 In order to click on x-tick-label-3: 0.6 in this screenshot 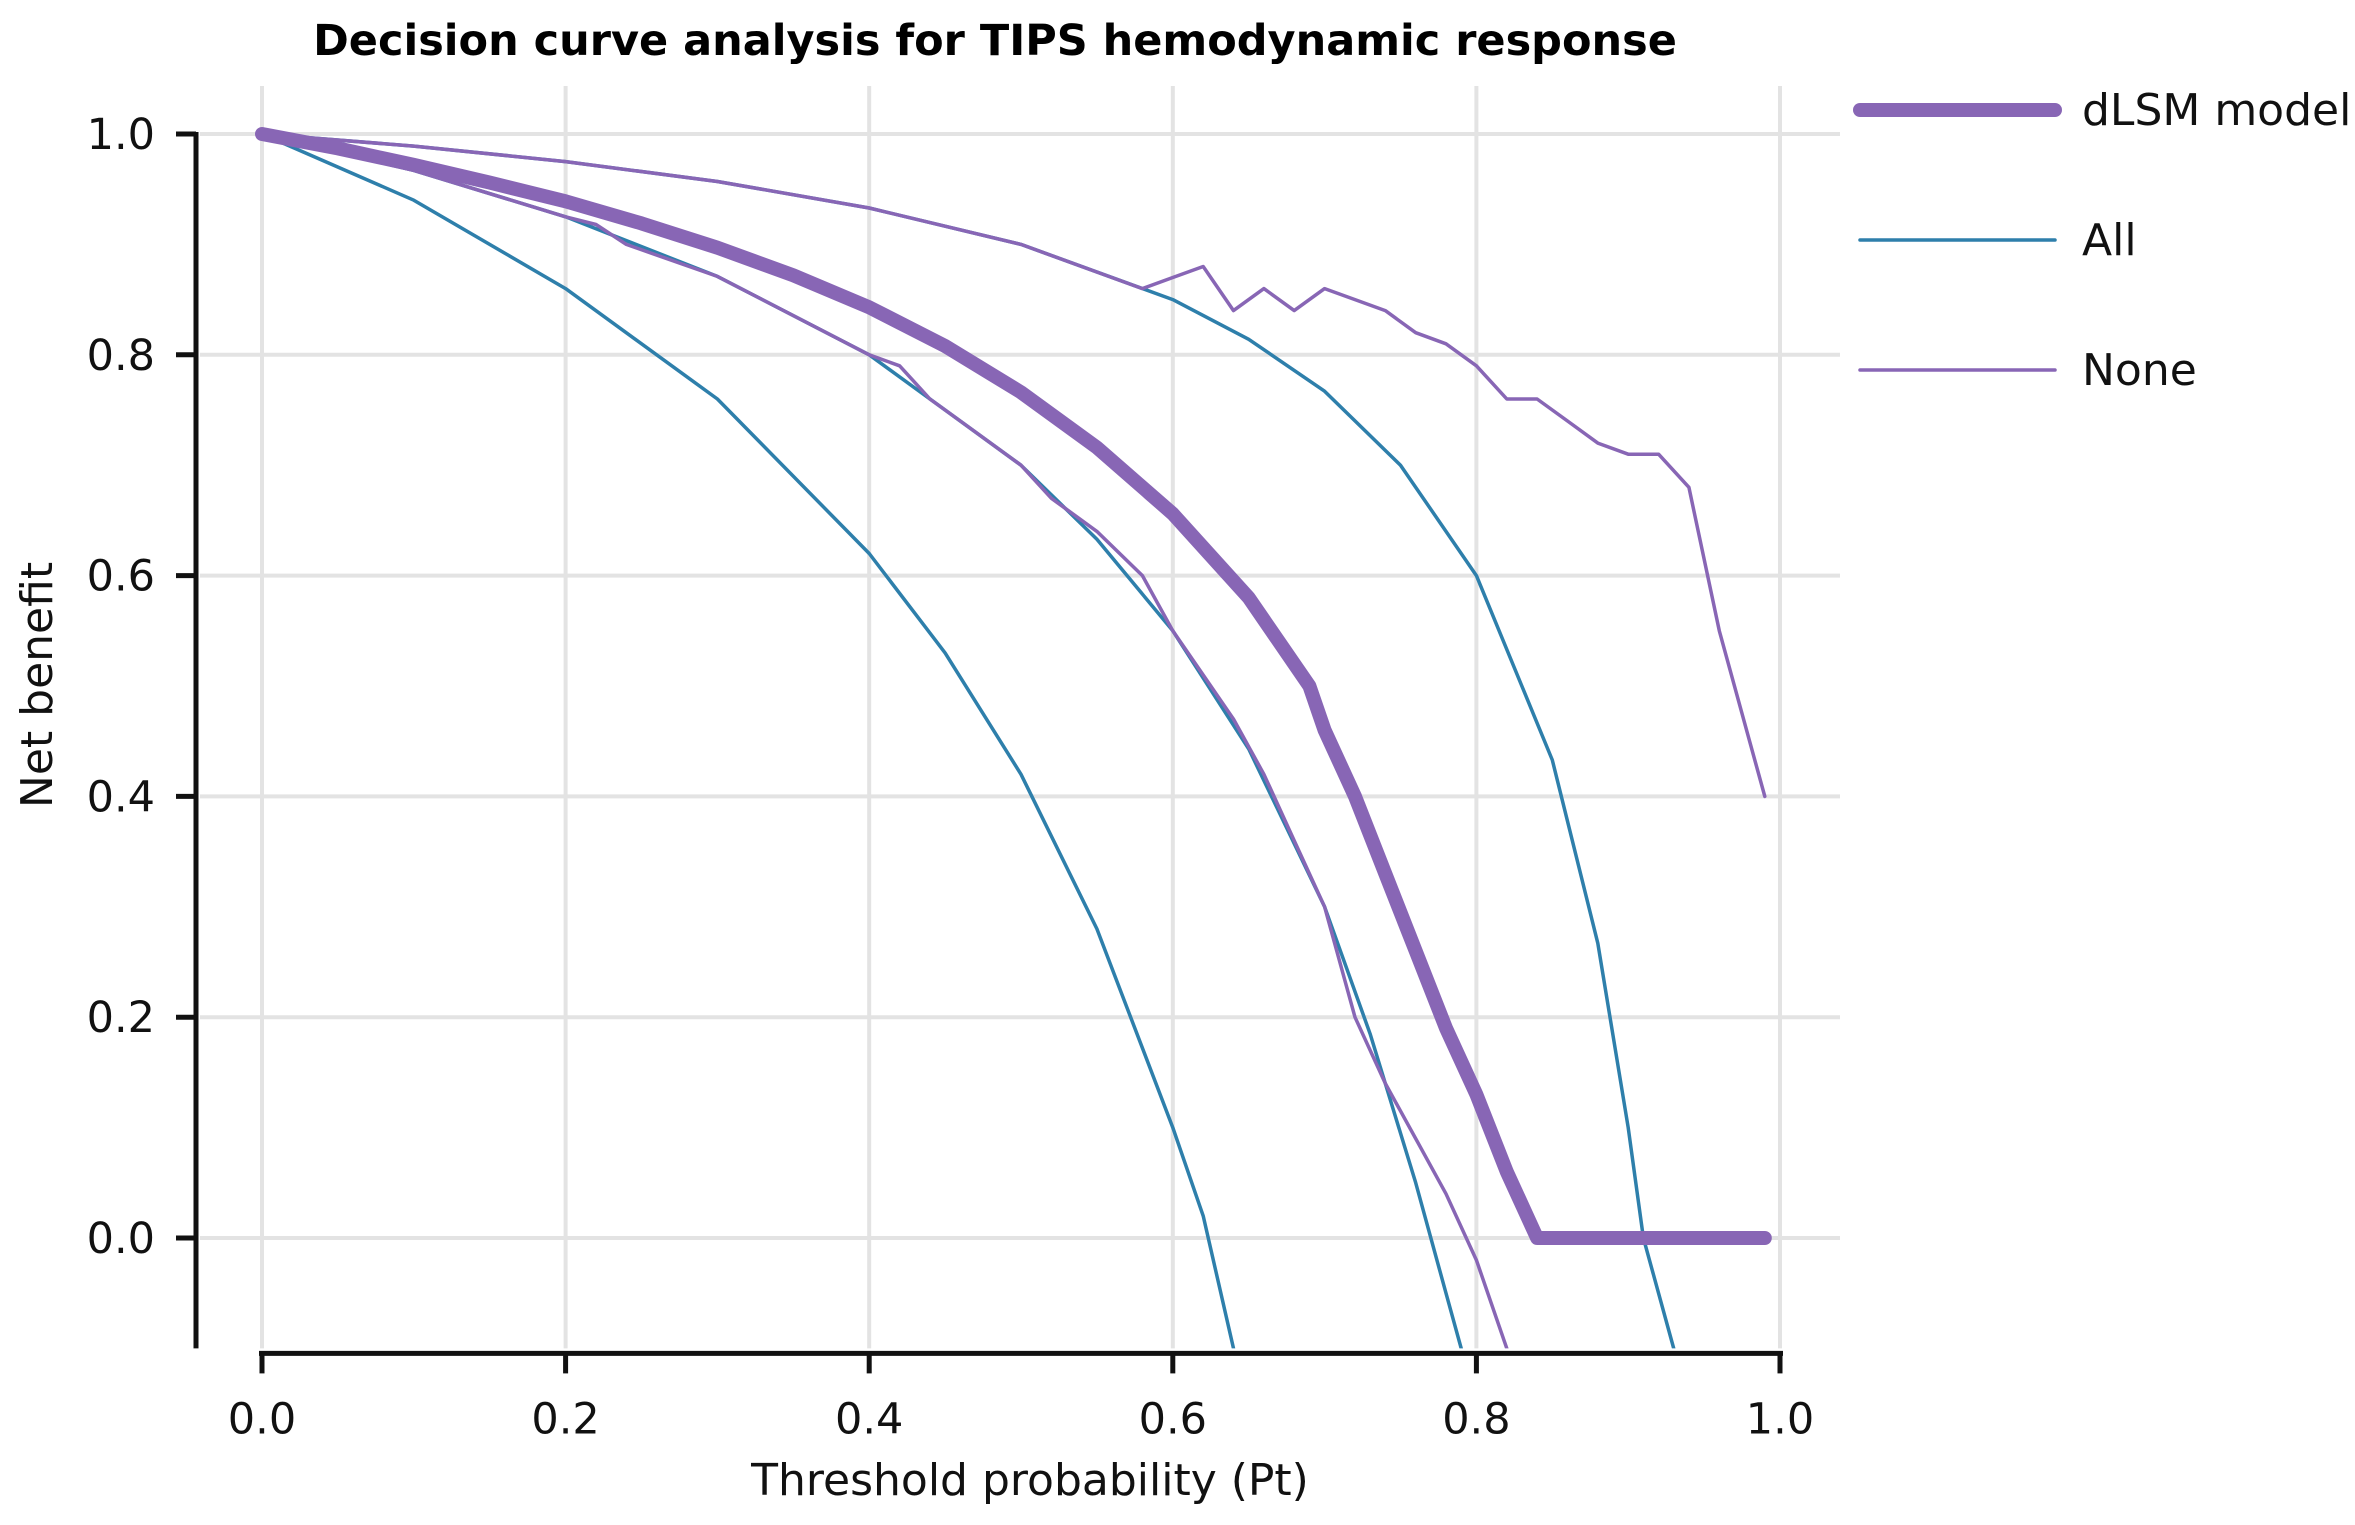, I will do `click(1173, 1419)`.